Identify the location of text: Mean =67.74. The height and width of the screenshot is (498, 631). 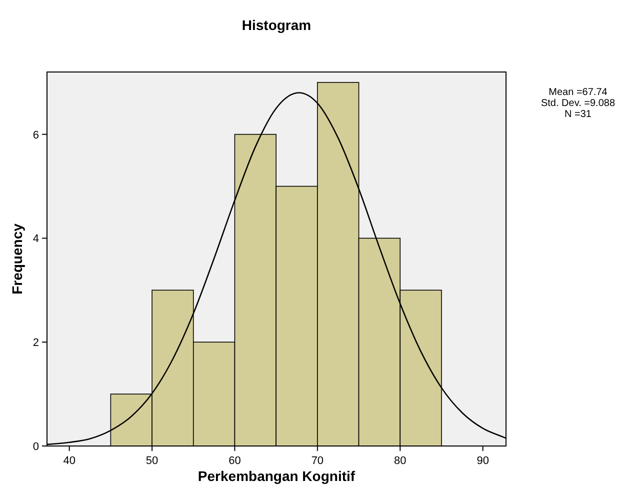
(578, 92).